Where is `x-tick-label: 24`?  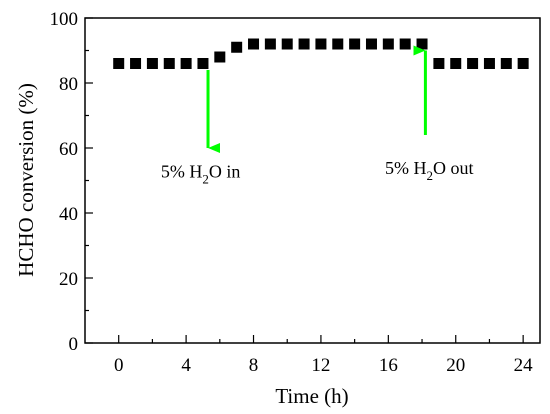
x-tick-label: 24 is located at coordinates (524, 365).